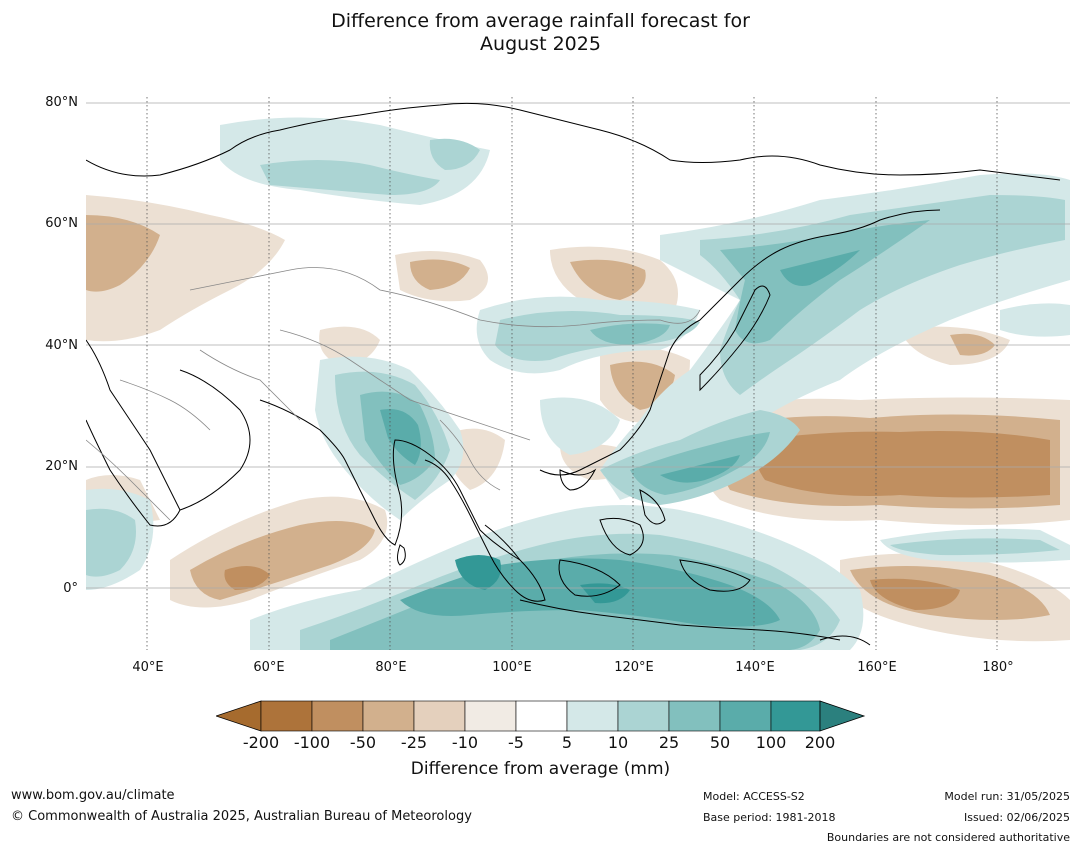  I want to click on colorbar-tick: 200, so click(820, 742).